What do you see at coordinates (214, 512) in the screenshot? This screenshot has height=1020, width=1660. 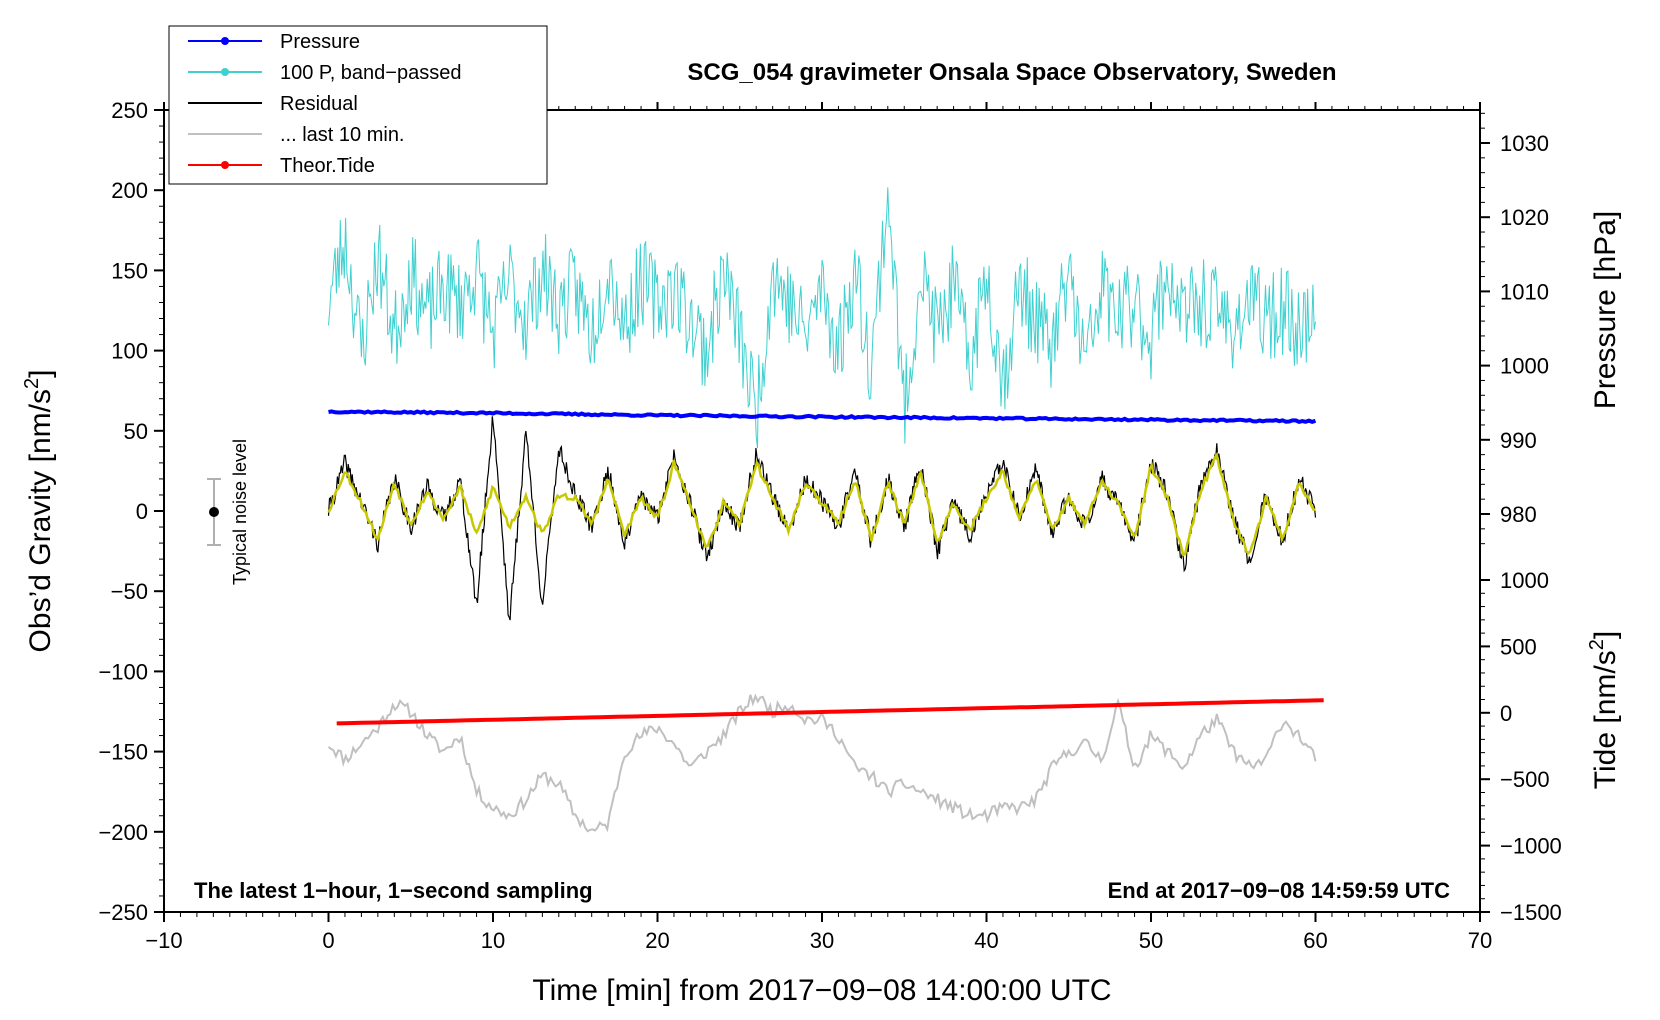 I see `noise-dot` at bounding box center [214, 512].